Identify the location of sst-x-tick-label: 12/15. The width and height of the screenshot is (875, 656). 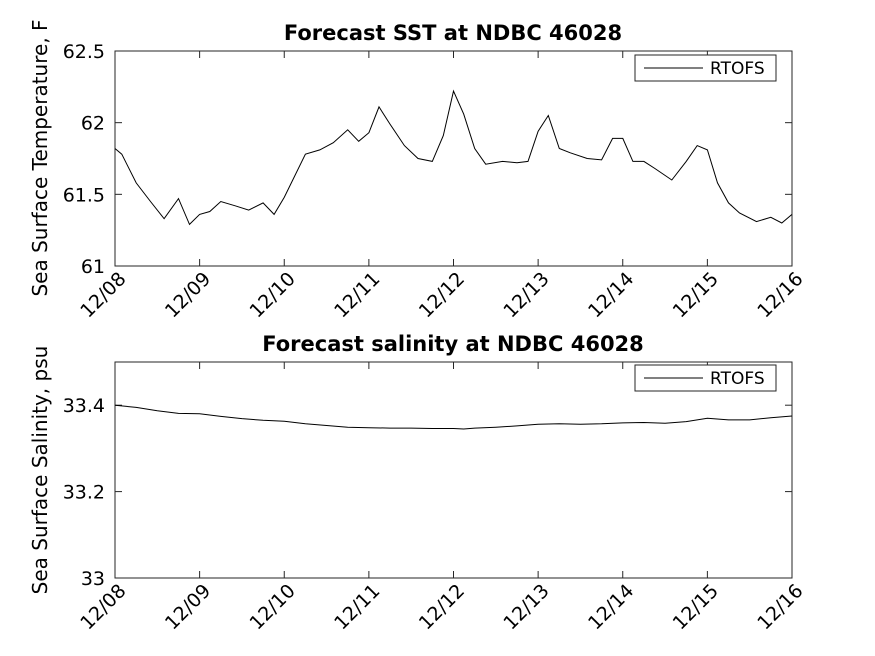
(696, 295).